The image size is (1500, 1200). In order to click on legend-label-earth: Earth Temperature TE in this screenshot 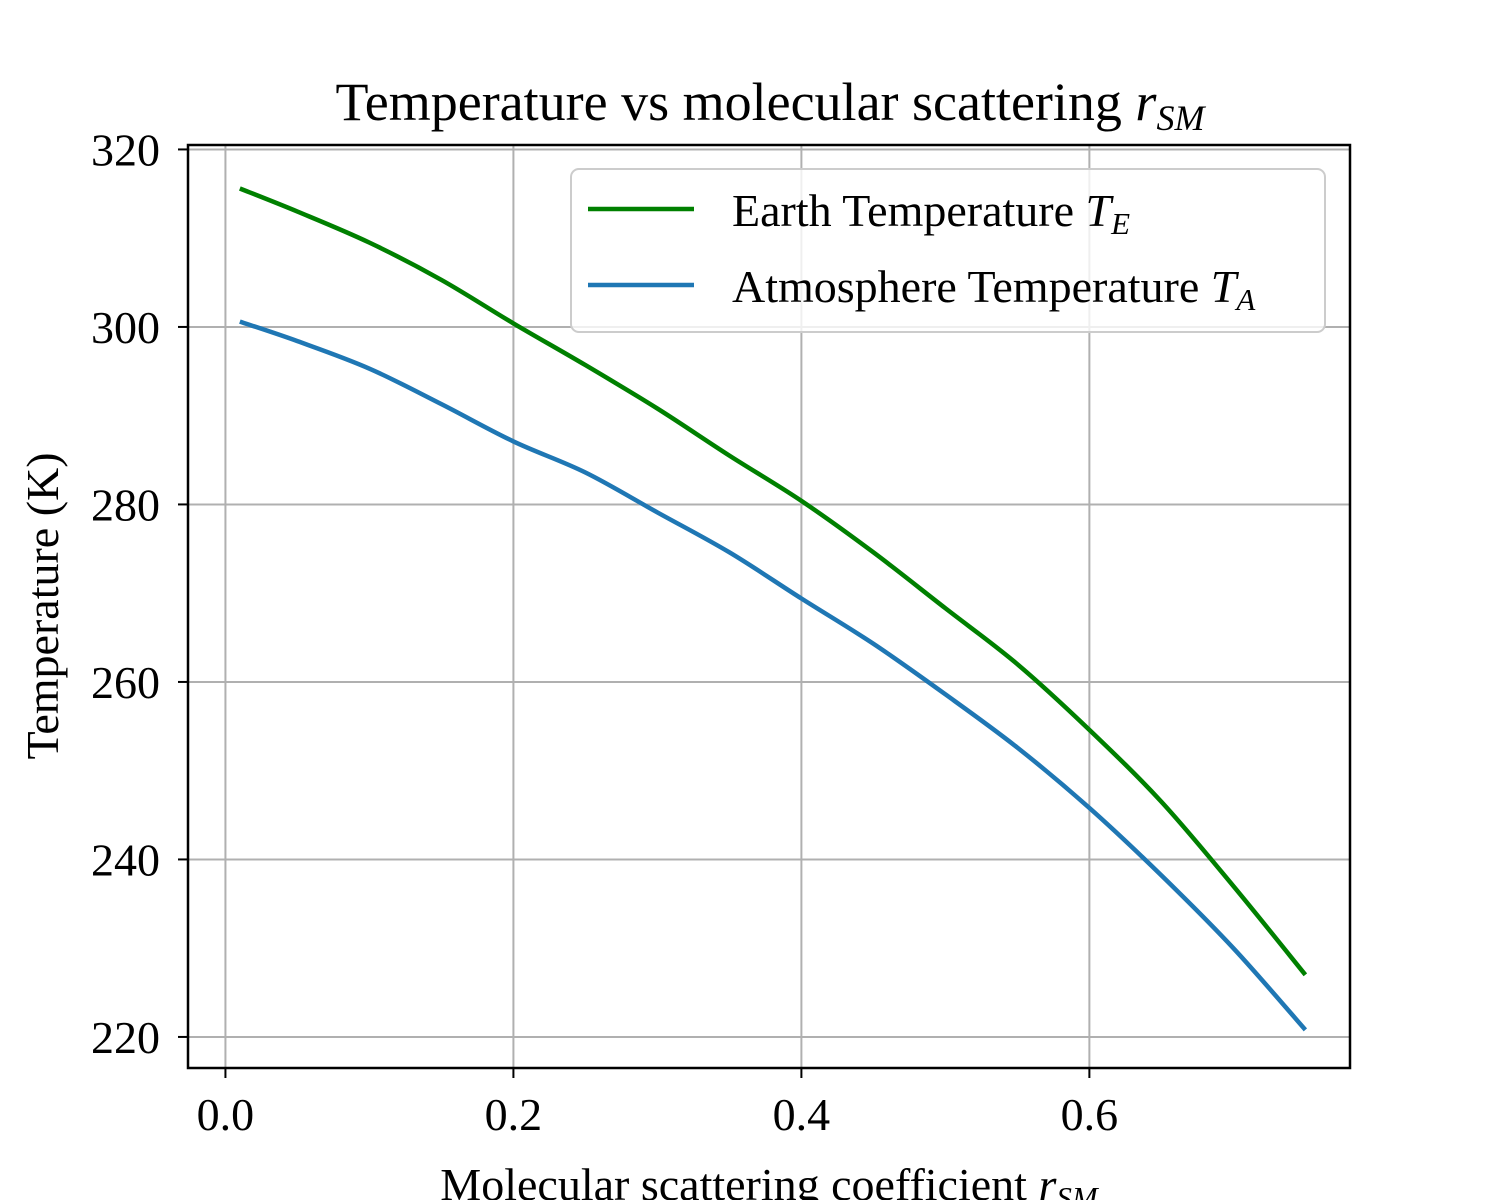, I will do `click(931, 213)`.